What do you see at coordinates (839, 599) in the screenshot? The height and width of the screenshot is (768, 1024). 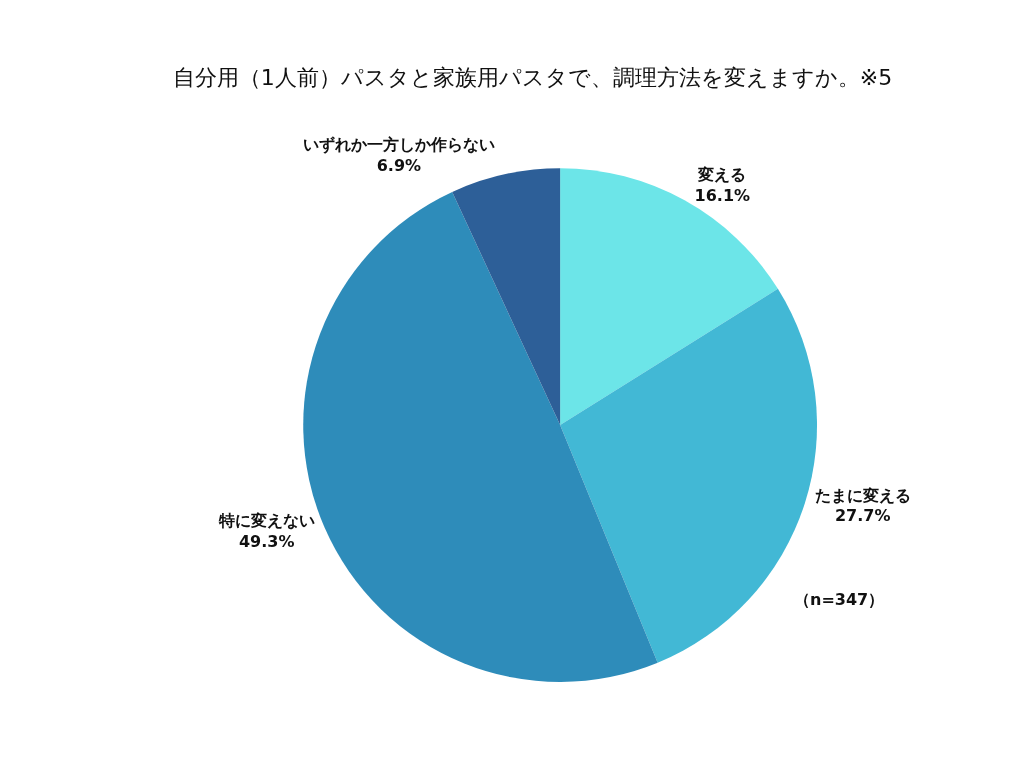 I see `text: （n=347）` at bounding box center [839, 599].